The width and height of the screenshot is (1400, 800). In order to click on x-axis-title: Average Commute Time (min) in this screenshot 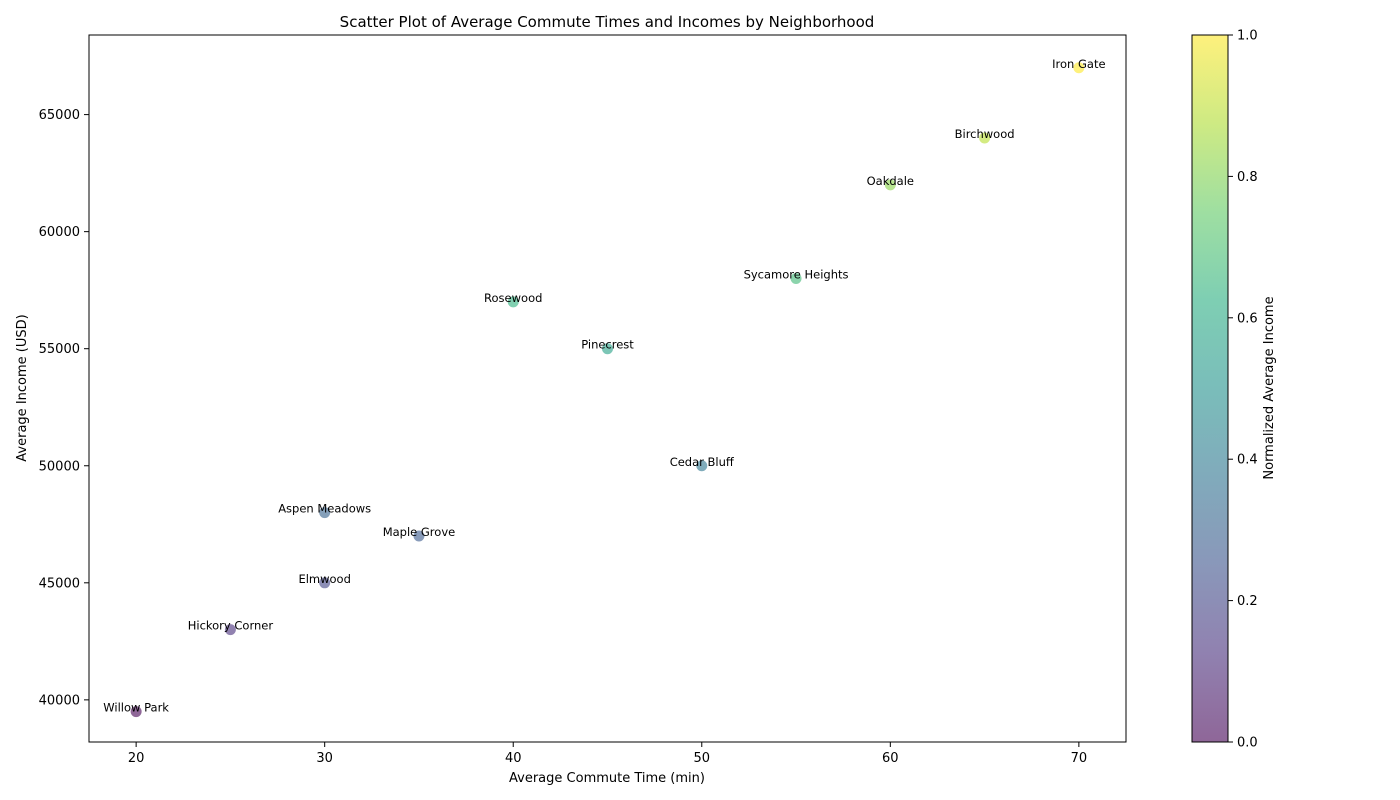, I will do `click(607, 778)`.